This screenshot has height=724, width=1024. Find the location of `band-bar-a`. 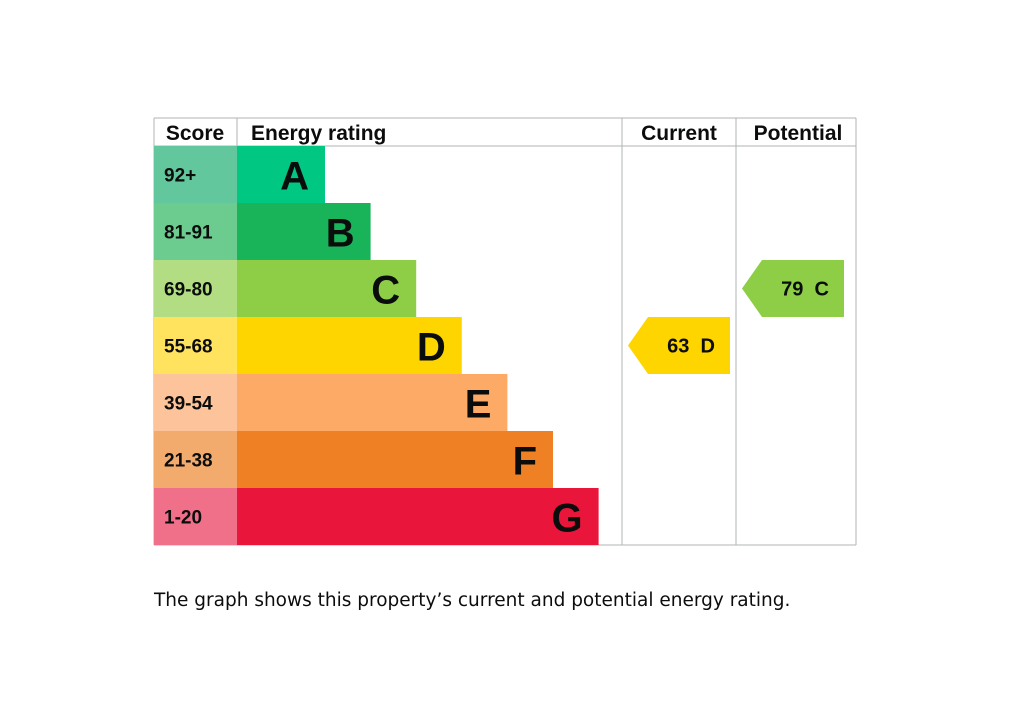

band-bar-a is located at coordinates (281, 174).